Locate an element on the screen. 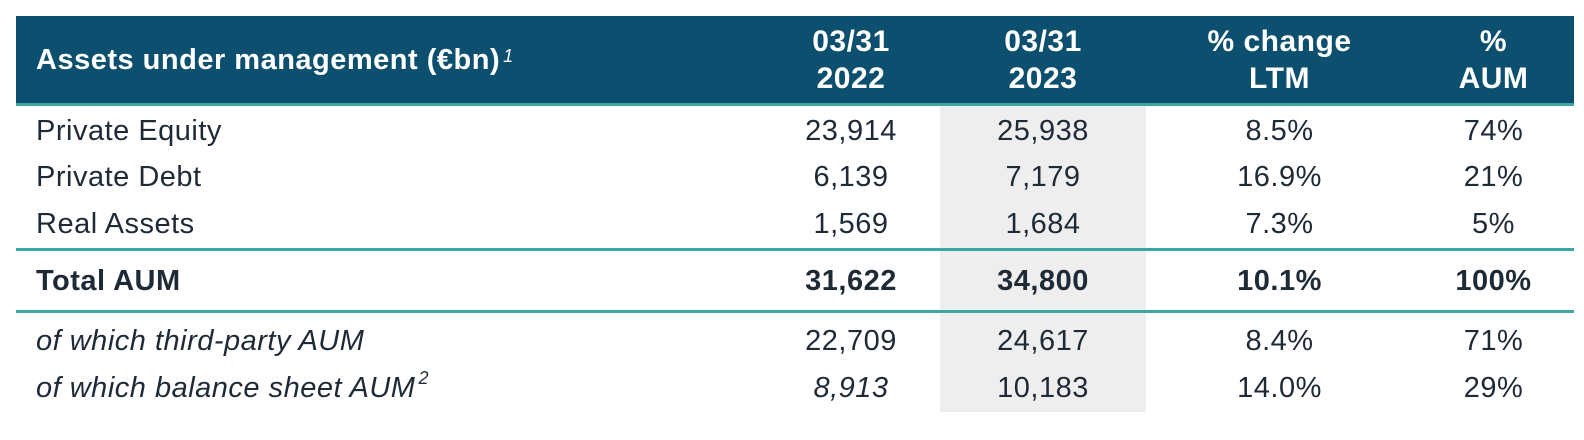 The width and height of the screenshot is (1584, 440). table-row-private-equity: Private Equity 23,914 25,938 8.5% 74% is located at coordinates (795, 129).